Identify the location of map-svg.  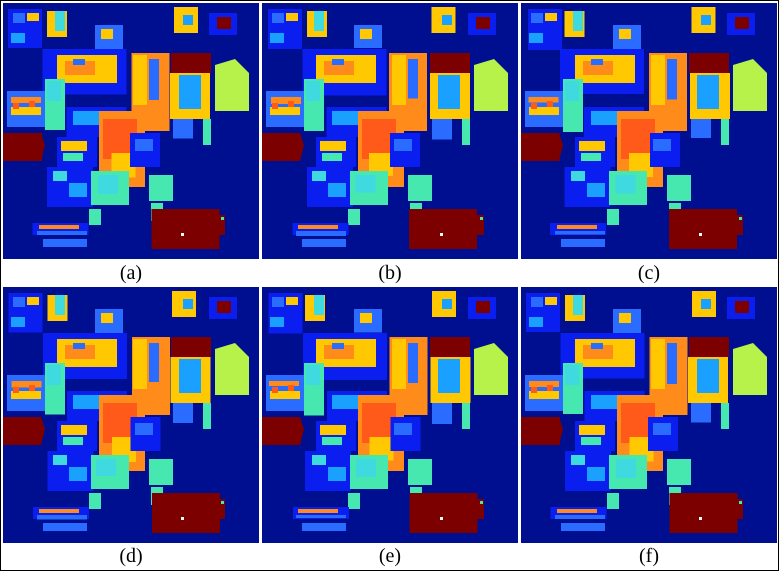
(131, 131).